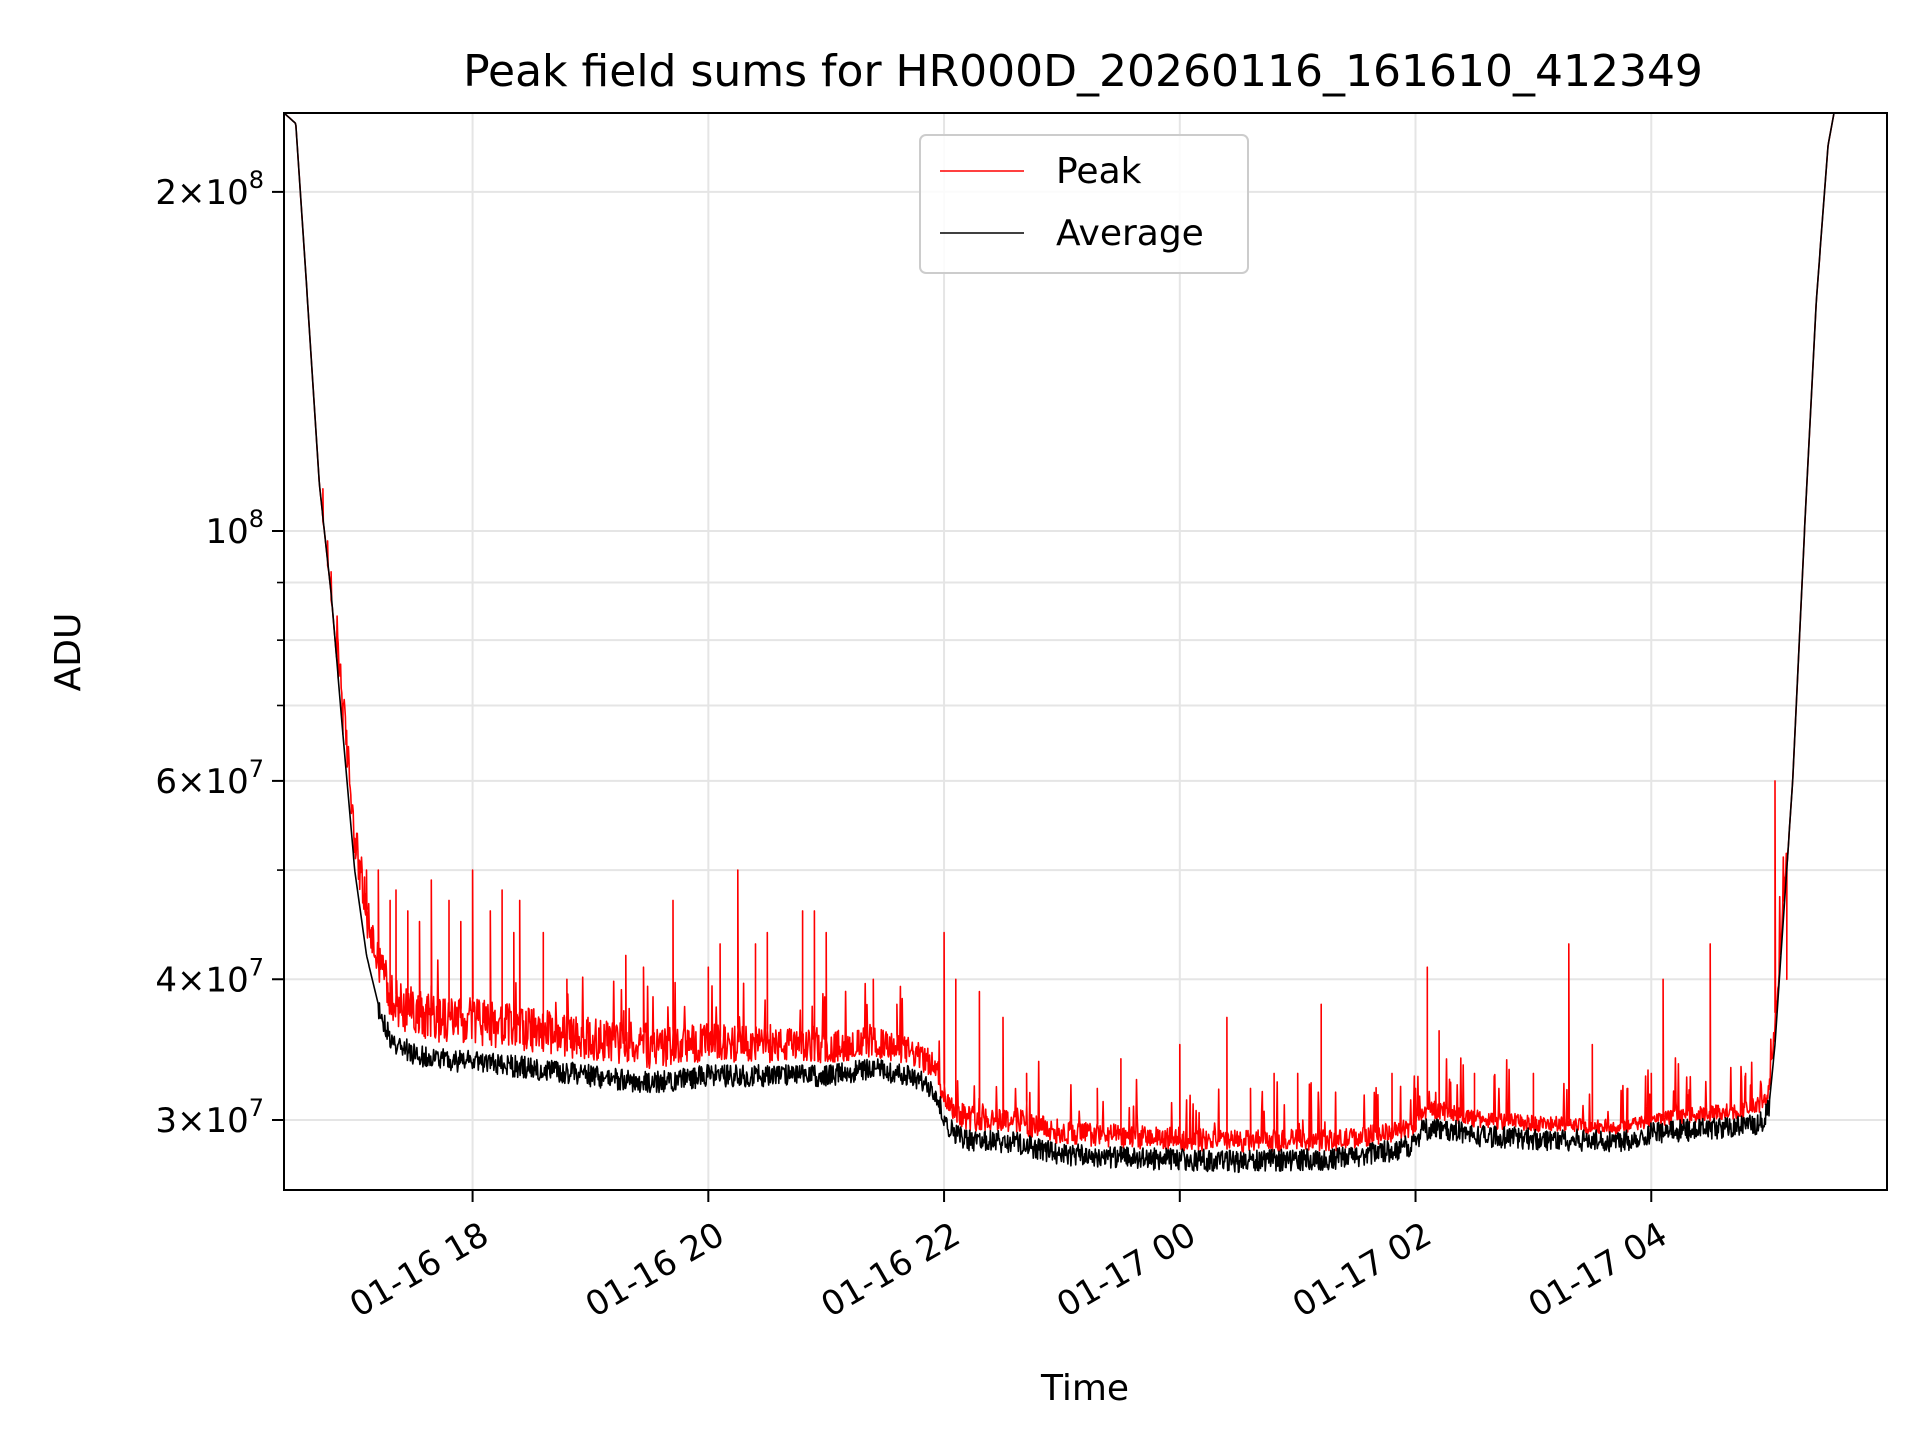  I want to click on legend: Peak Average, so click(1084, 204).